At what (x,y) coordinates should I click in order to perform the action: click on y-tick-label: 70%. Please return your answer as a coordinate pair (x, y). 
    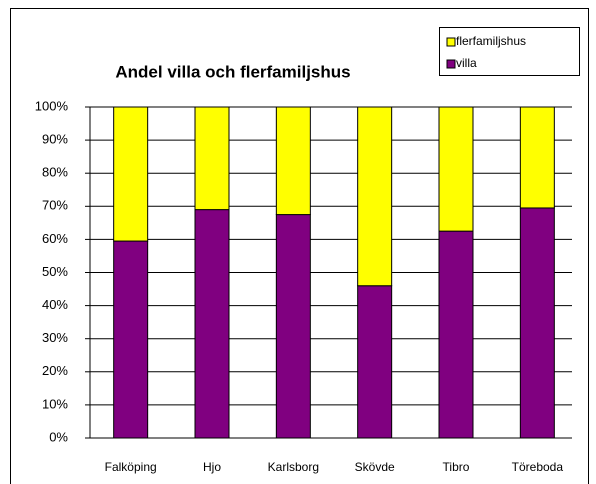
    Looking at the image, I should click on (55, 205).